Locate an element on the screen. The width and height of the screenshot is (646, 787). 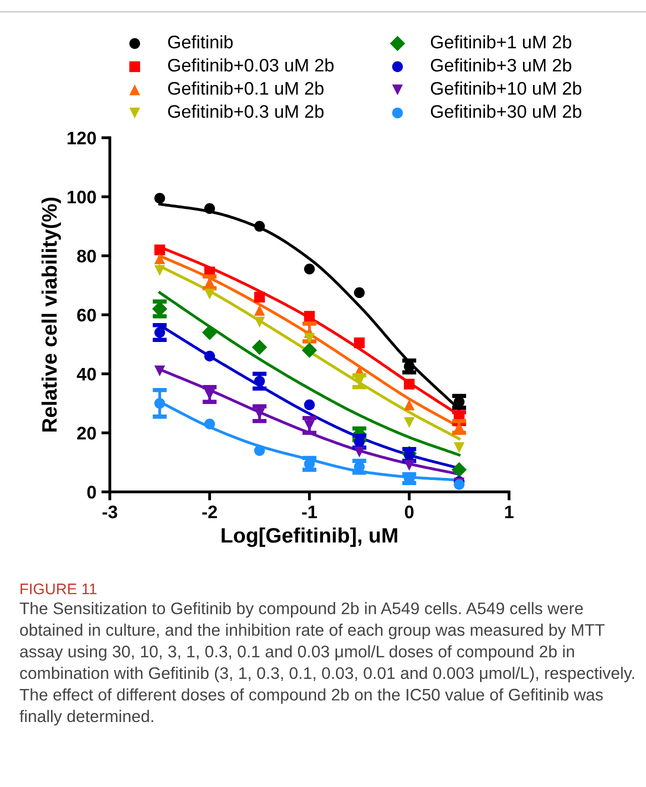
y-tick-label: 40 is located at coordinates (86, 374).